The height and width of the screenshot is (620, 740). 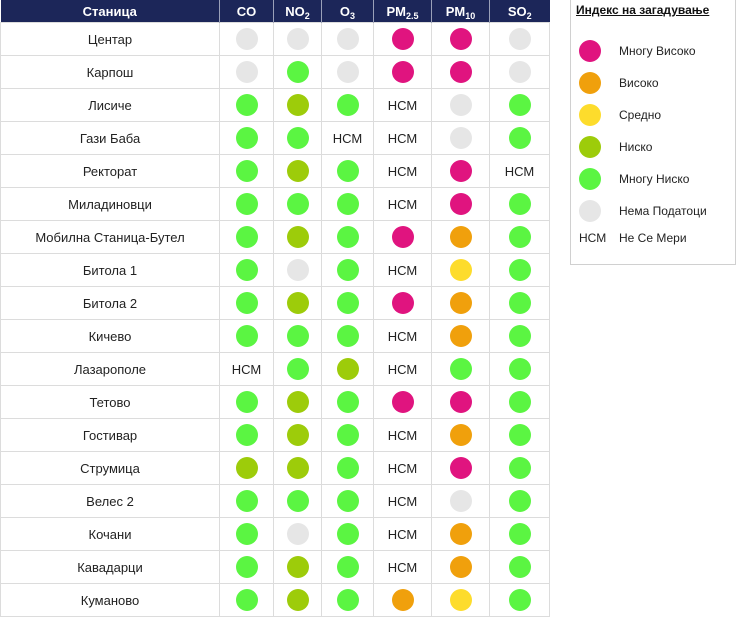 What do you see at coordinates (110, 600) in the screenshot?
I see `station-name: Куманово` at bounding box center [110, 600].